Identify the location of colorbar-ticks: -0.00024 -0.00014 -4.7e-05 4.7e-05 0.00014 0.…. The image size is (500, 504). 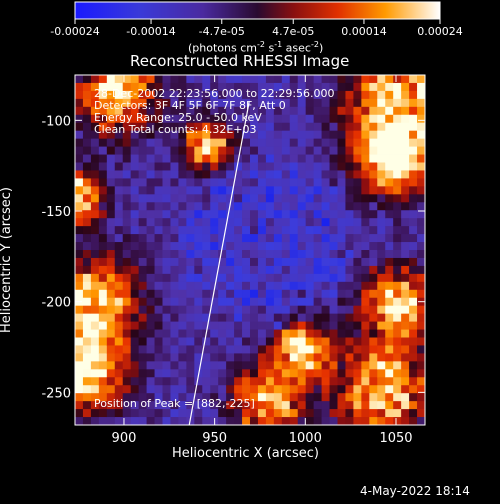
(256, 28).